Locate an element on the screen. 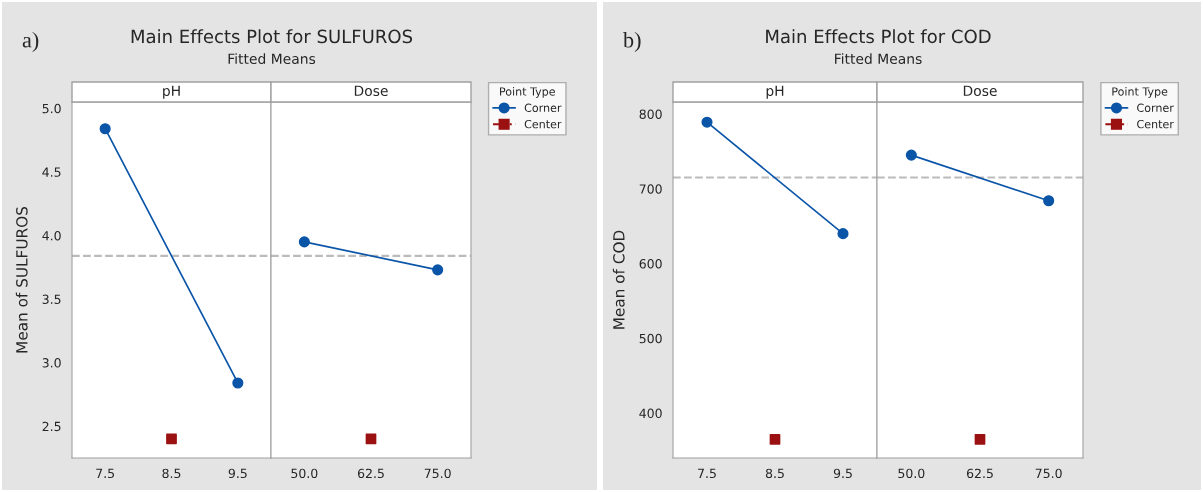 Image resolution: width=1203 pixels, height=492 pixels. y-tick-label: 3.5 is located at coordinates (51, 299).